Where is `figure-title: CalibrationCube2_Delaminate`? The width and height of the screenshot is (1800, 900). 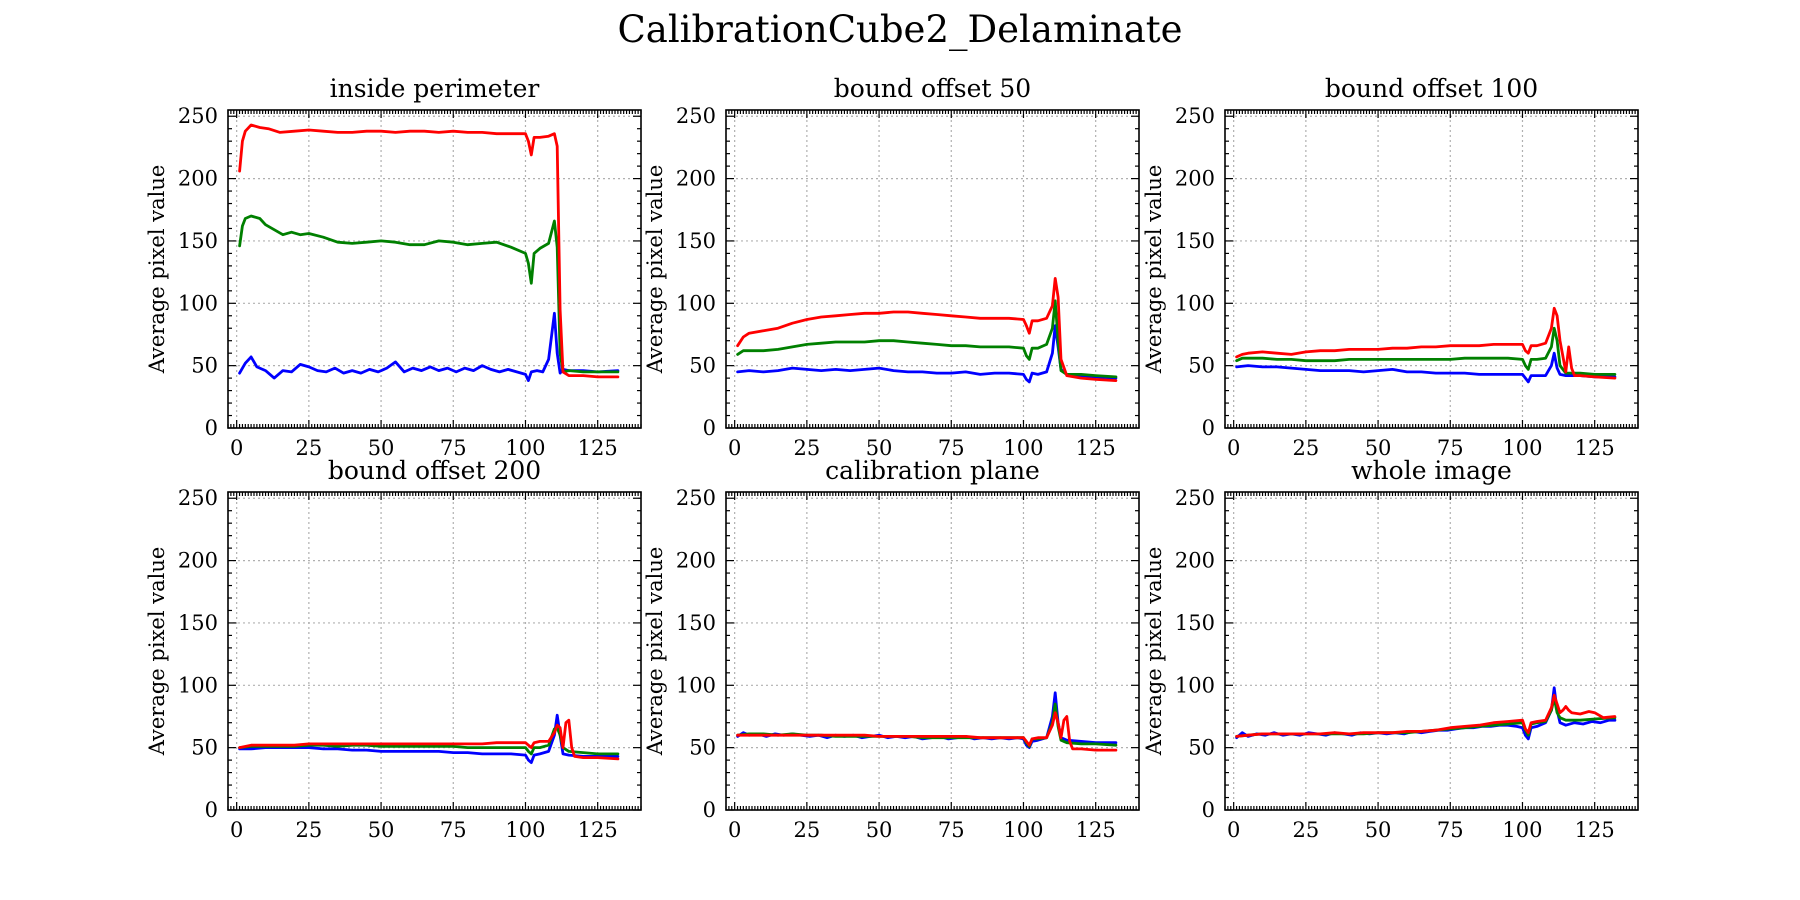
figure-title: CalibrationCube2_Delaminate is located at coordinates (899, 30).